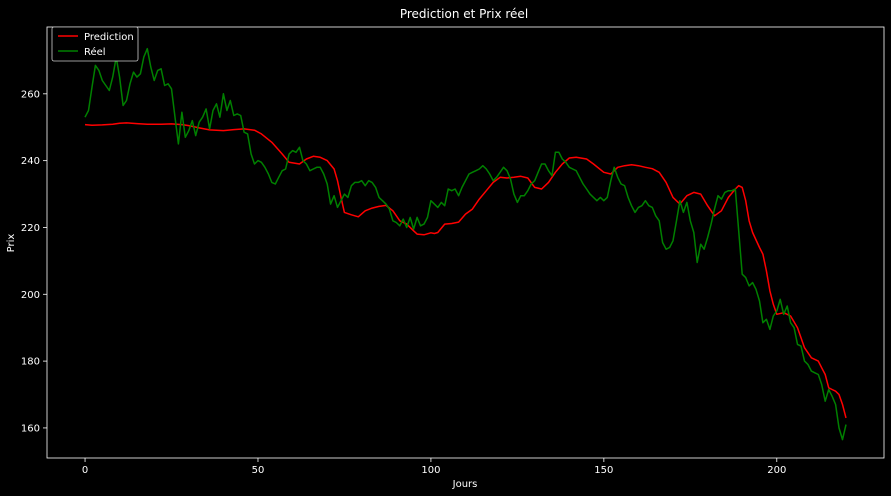  I want to click on legend-label-reel: Réel, so click(95, 52).